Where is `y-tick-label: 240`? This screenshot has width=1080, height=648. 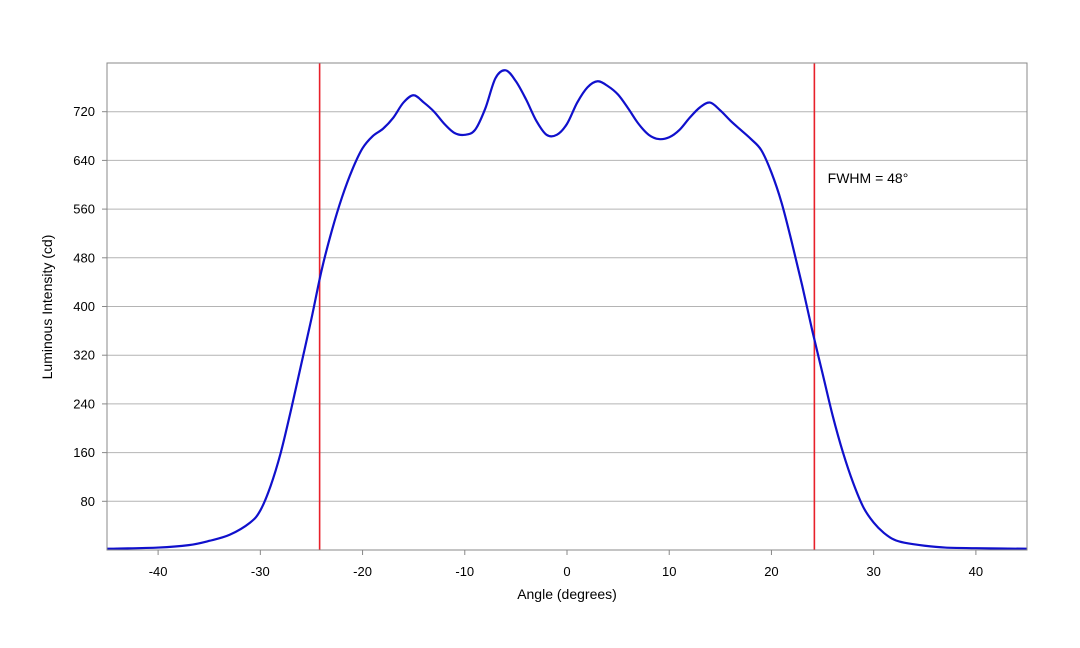
y-tick-label: 240 is located at coordinates (84, 403).